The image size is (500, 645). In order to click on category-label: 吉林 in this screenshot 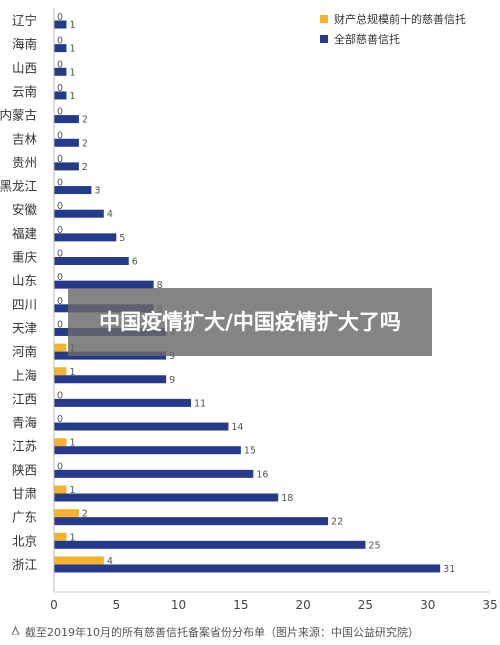, I will do `click(25, 138)`.